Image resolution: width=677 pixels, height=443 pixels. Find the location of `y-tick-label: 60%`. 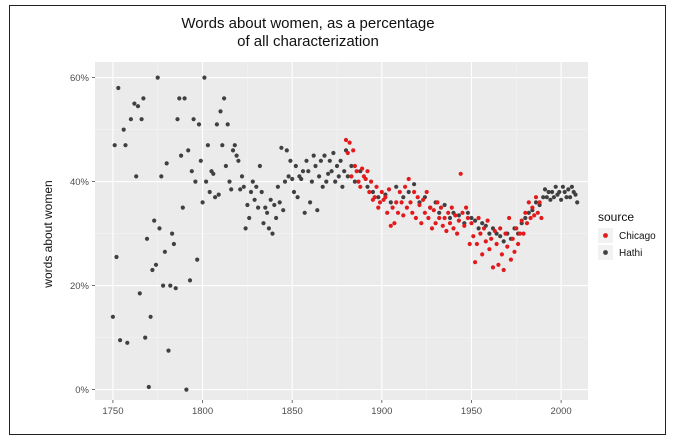

y-tick-label: 60% is located at coordinates (80, 78).